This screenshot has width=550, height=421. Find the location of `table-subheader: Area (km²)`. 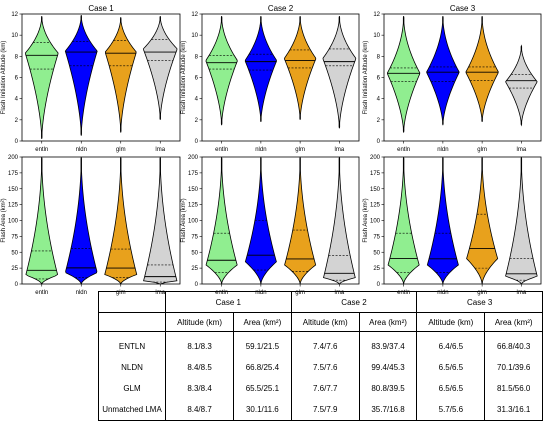

table-subheader: Area (km²) is located at coordinates (513, 322).